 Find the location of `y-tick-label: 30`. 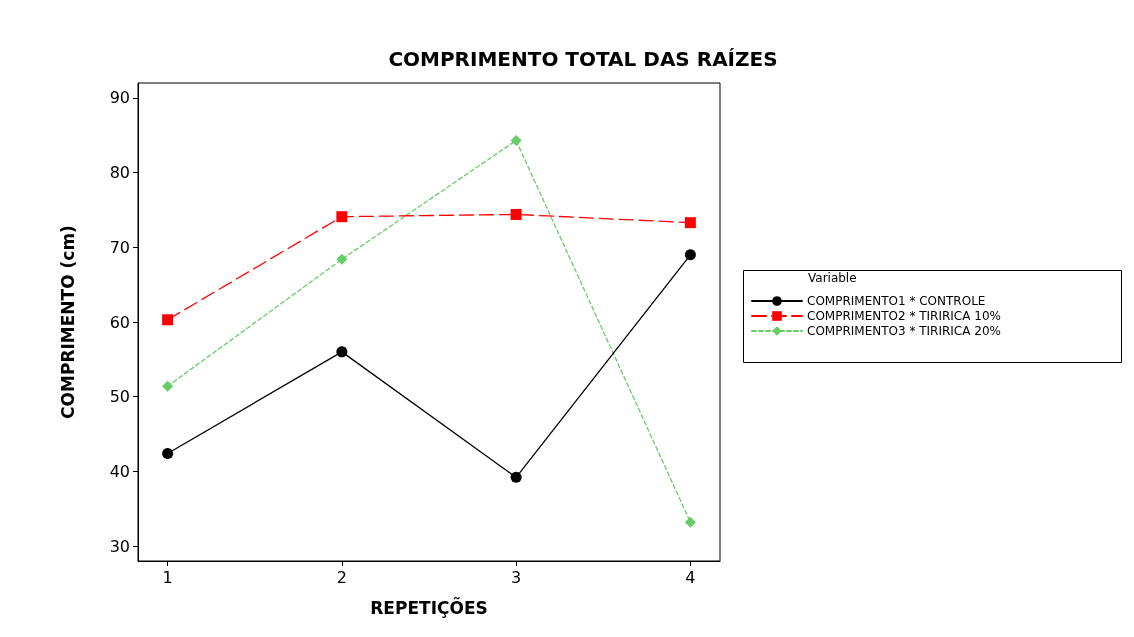

y-tick-label: 30 is located at coordinates (119, 546).